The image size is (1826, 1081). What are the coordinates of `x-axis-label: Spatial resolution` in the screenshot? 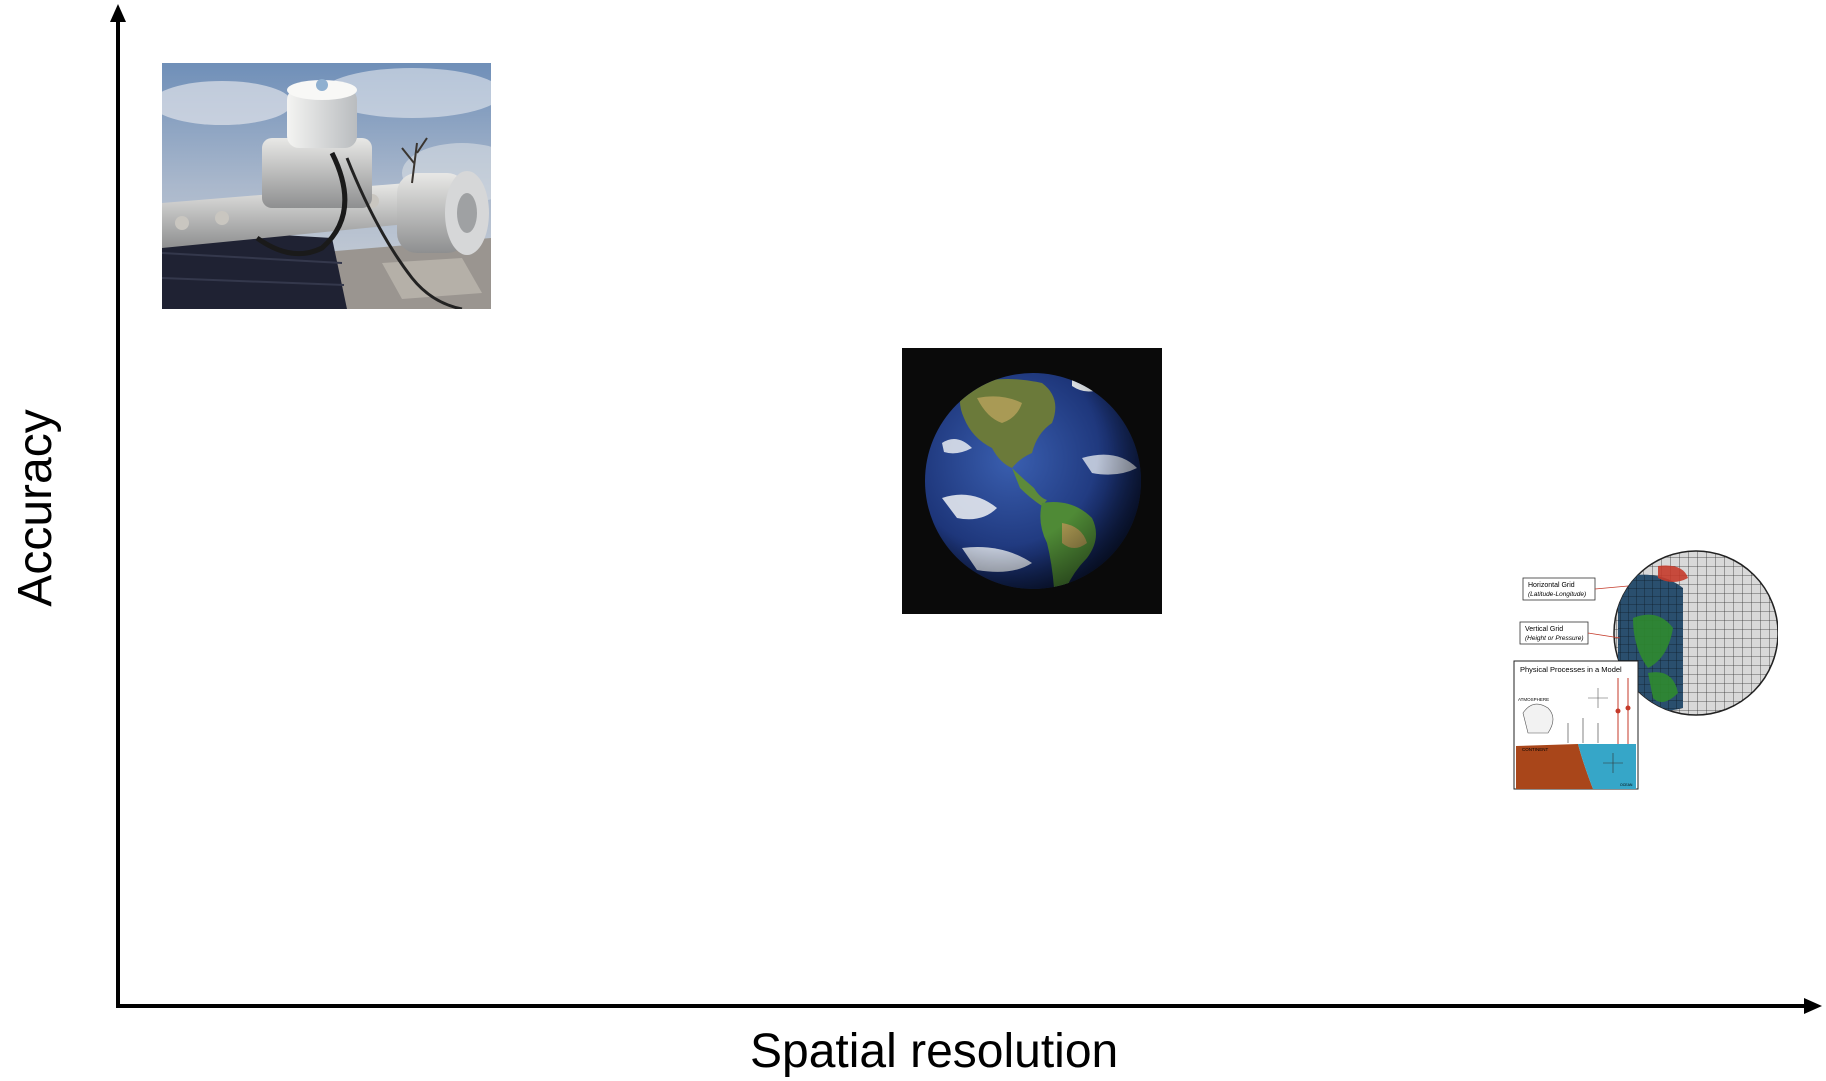 It's located at (934, 1051).